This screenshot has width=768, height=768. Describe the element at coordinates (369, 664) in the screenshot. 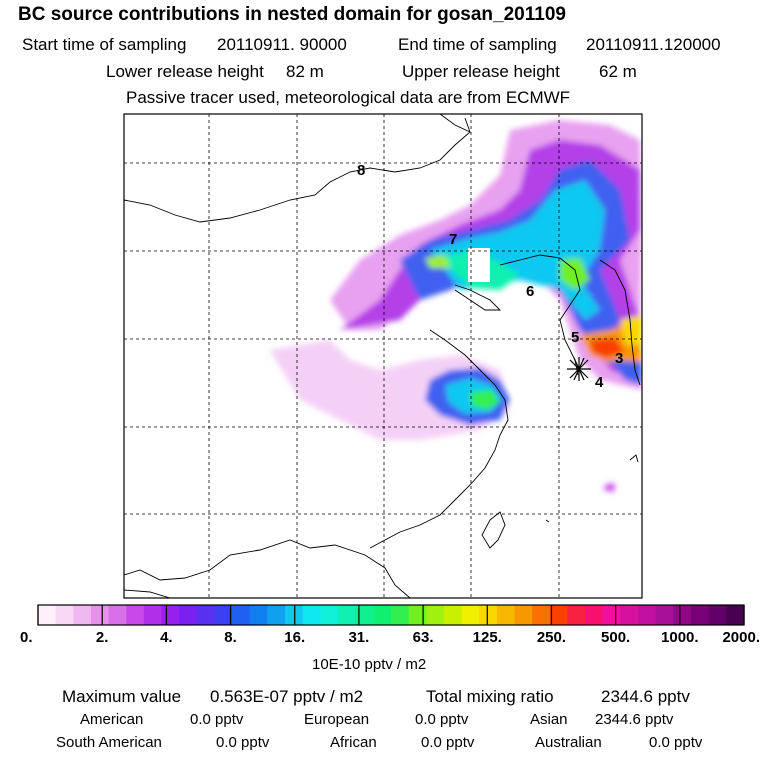

I see `colorbar-units: 10E-10 pptv / m2` at that location.